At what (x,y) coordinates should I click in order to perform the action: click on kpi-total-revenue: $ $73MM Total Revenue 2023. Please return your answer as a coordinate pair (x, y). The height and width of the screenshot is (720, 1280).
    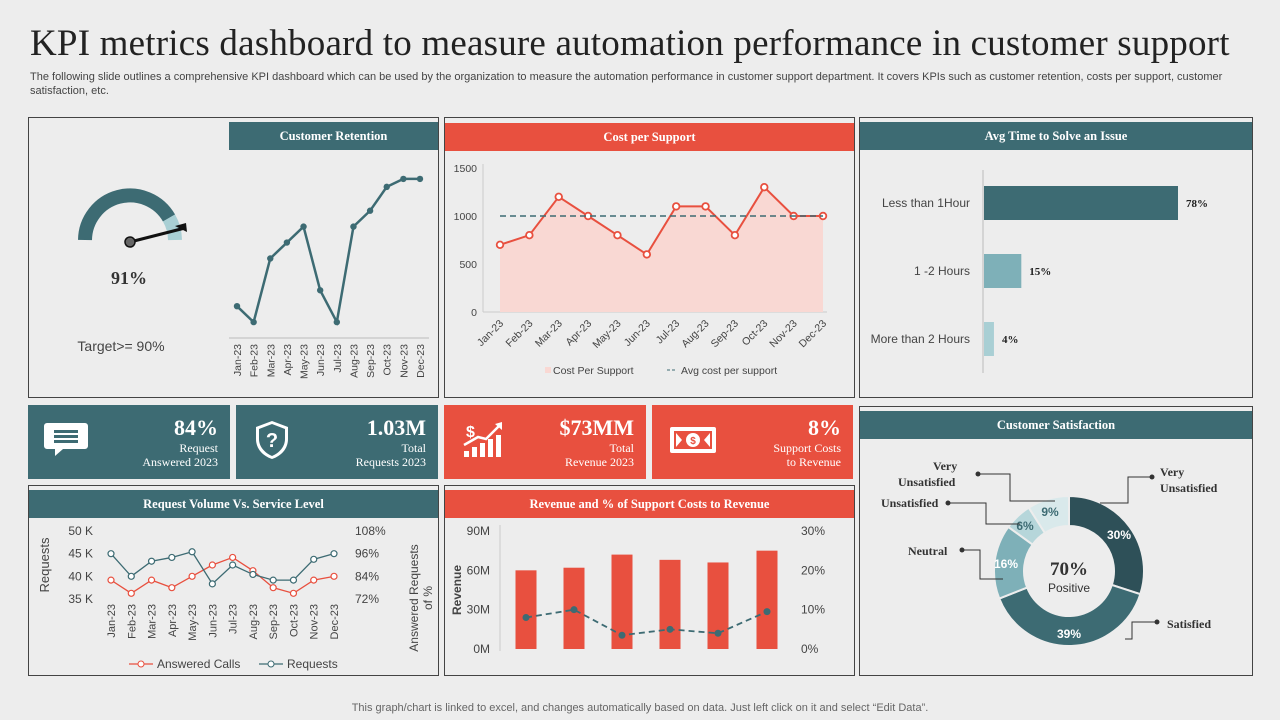
    Looking at the image, I should click on (545, 442).